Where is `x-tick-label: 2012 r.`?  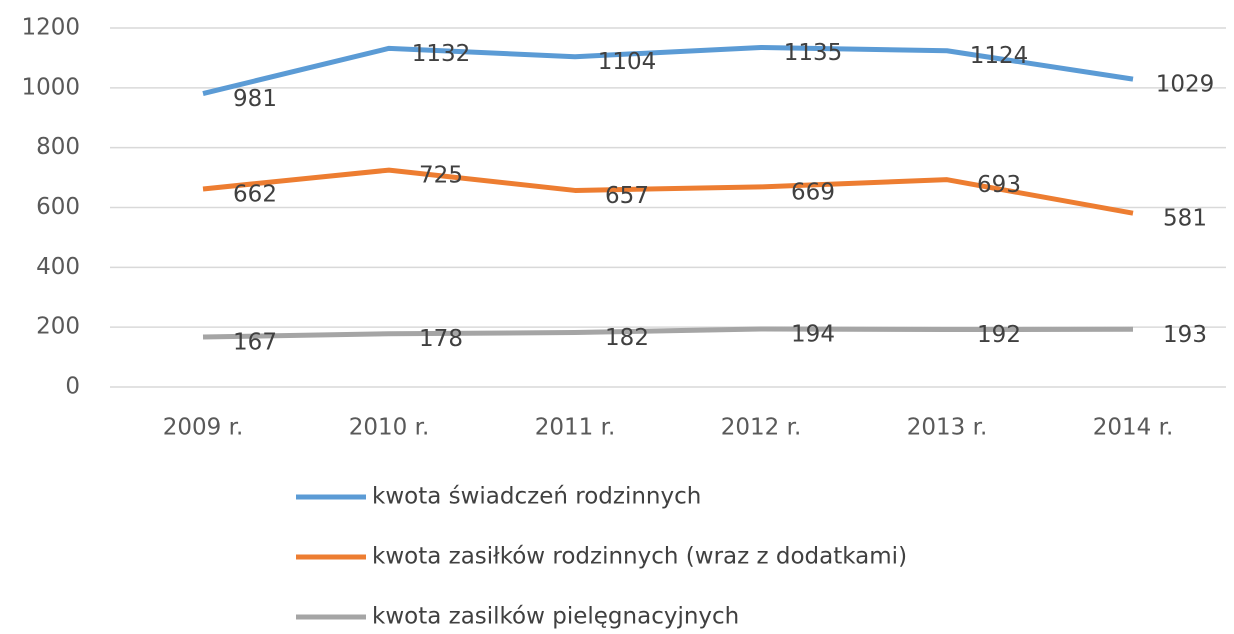 x-tick-label: 2012 r. is located at coordinates (761, 428).